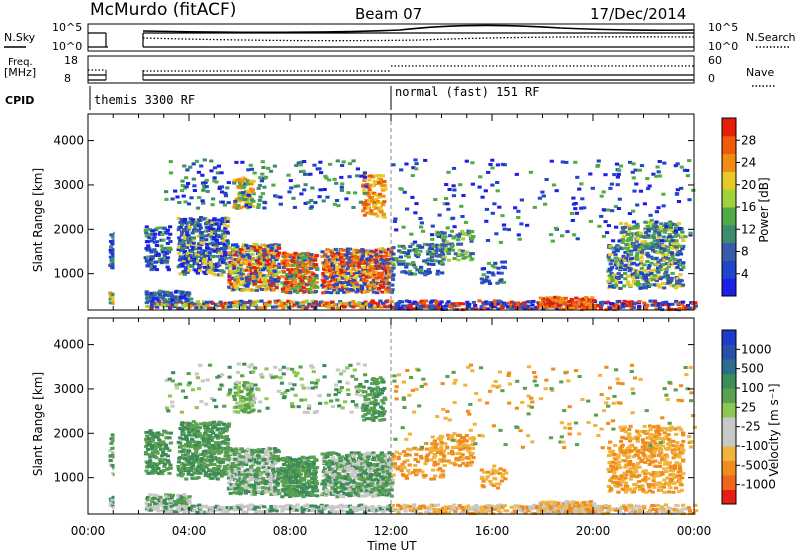 The image size is (800, 554). Describe the element at coordinates (68, 141) in the screenshot. I see `power-ytick-label: 4000` at that location.